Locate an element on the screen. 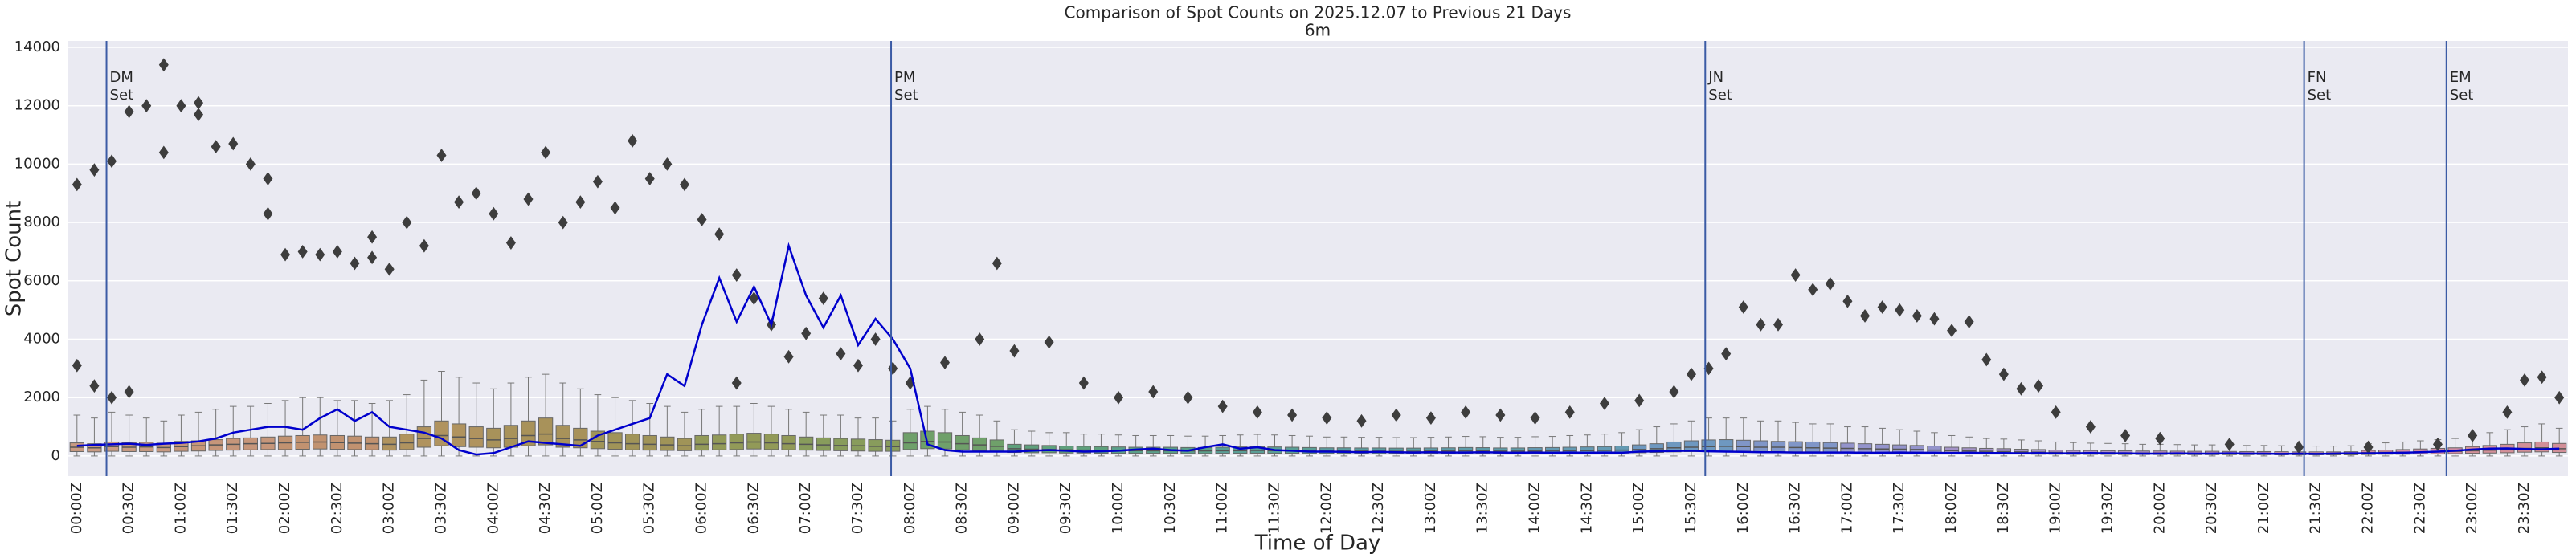 This screenshot has height=558, width=2576. x-tick-label: 23:00Z is located at coordinates (2472, 508).